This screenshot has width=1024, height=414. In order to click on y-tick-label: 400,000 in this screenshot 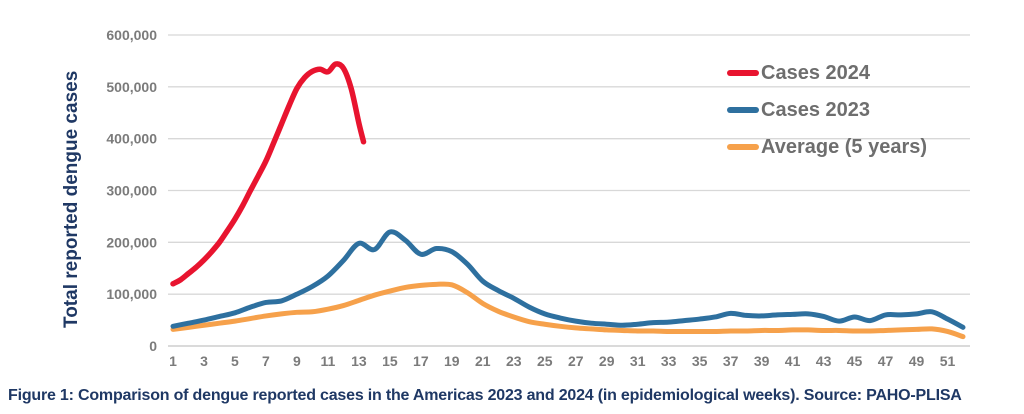, I will do `click(131, 139)`.